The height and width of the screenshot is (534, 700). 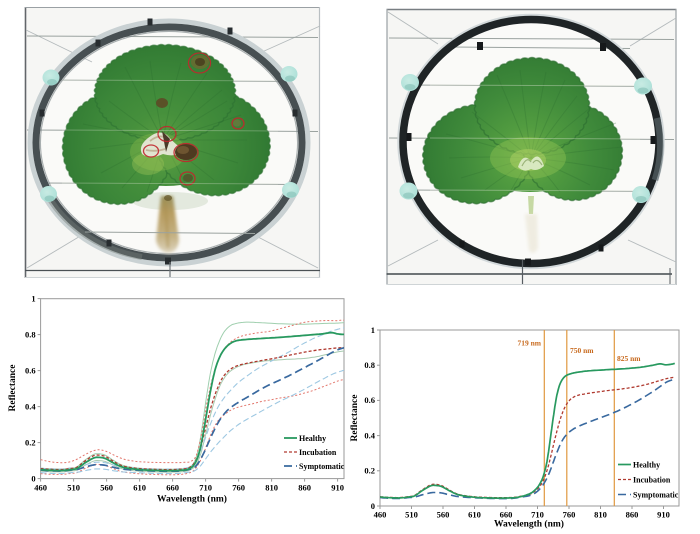 What do you see at coordinates (529, 343) in the screenshot?
I see `svg-text: 719 nm` at bounding box center [529, 343].